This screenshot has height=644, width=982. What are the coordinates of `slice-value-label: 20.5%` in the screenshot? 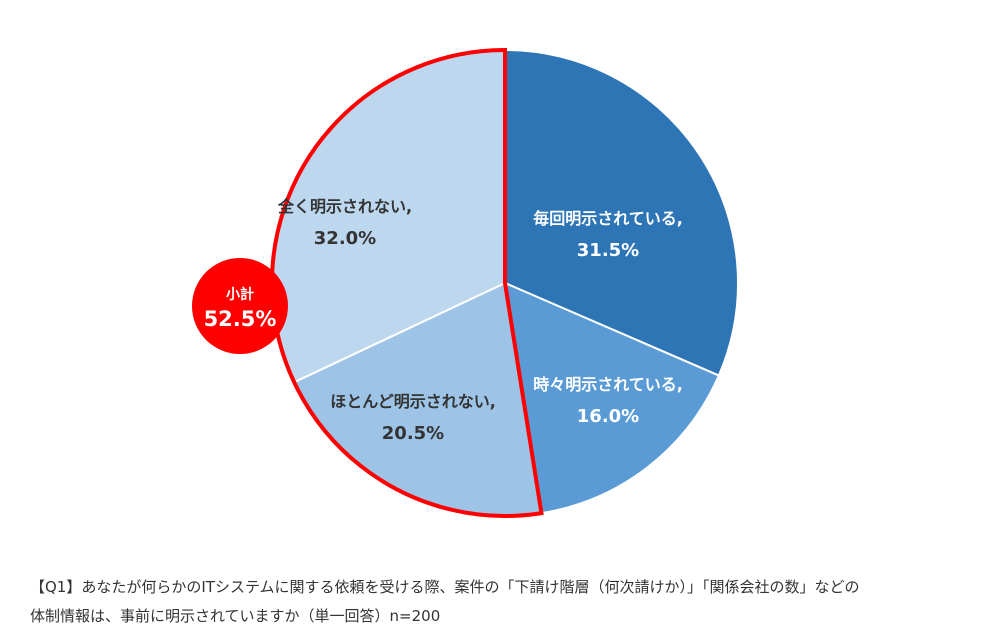 It's located at (413, 433).